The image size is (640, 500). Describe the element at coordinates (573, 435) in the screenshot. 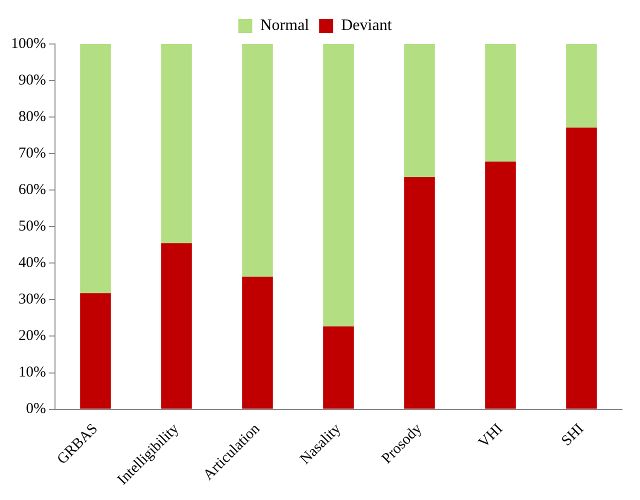

I see `x-tick-label: SHI` at that location.